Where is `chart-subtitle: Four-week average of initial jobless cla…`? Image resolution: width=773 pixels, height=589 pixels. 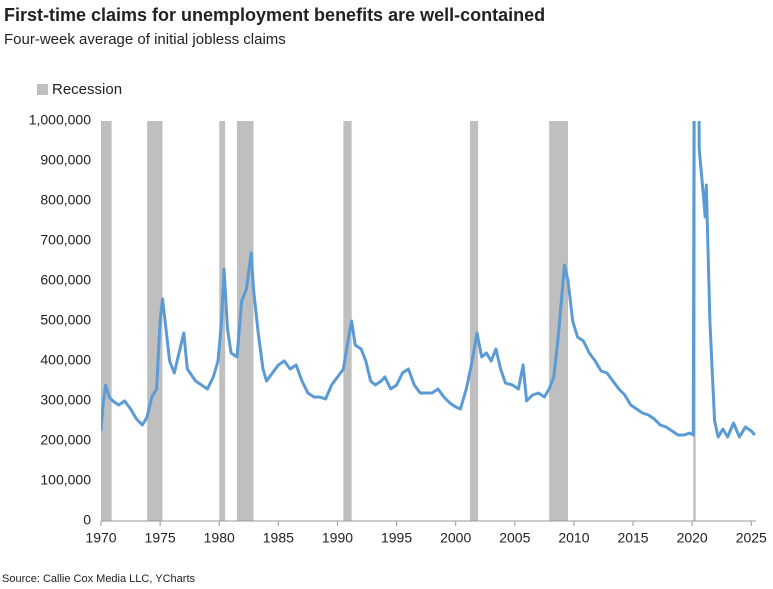
chart-subtitle: Four-week average of initial jobless cla… is located at coordinates (145, 39).